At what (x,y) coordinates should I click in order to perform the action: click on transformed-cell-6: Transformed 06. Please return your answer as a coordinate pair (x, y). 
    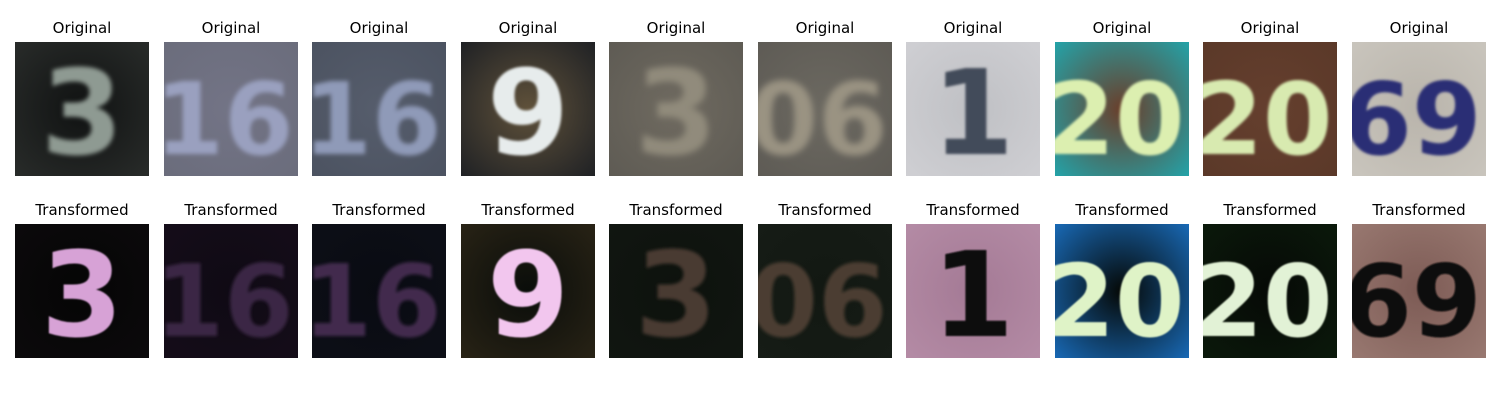
    Looking at the image, I should click on (825, 279).